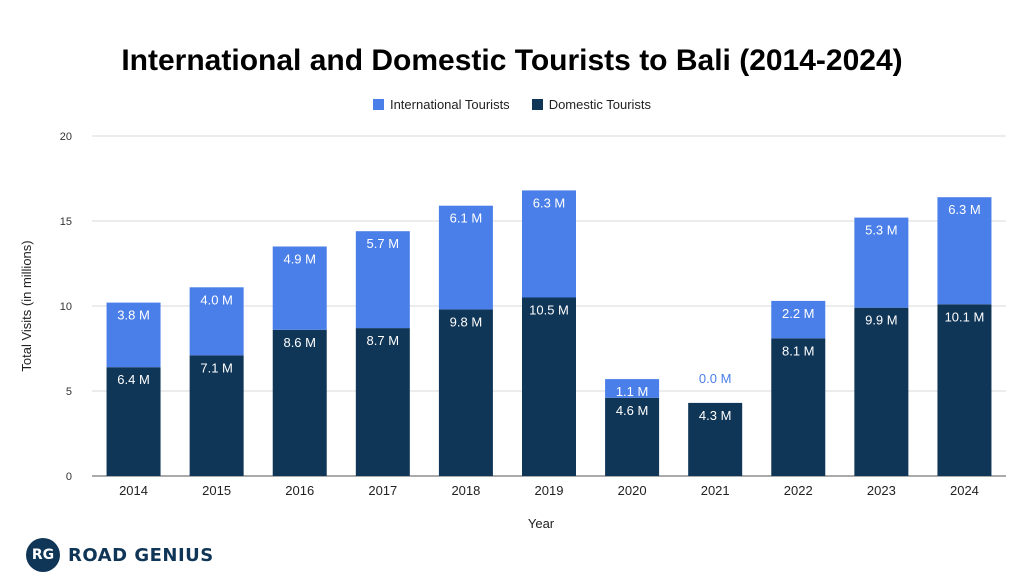 The width and height of the screenshot is (1024, 582). Describe the element at coordinates (964, 251) in the screenshot. I see `bar-international-2024` at that location.